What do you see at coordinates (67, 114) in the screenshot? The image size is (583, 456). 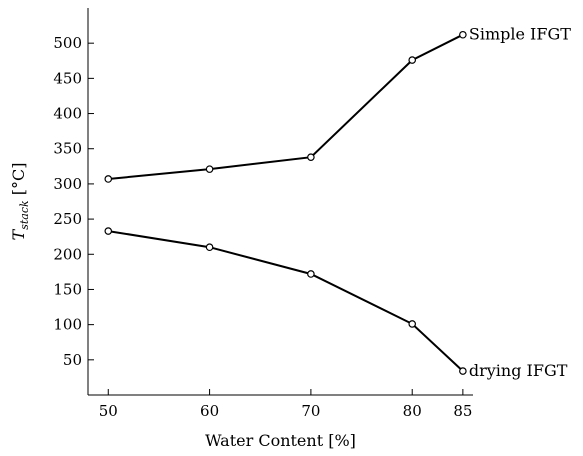 I see `y-tick-label: 400` at bounding box center [67, 114].